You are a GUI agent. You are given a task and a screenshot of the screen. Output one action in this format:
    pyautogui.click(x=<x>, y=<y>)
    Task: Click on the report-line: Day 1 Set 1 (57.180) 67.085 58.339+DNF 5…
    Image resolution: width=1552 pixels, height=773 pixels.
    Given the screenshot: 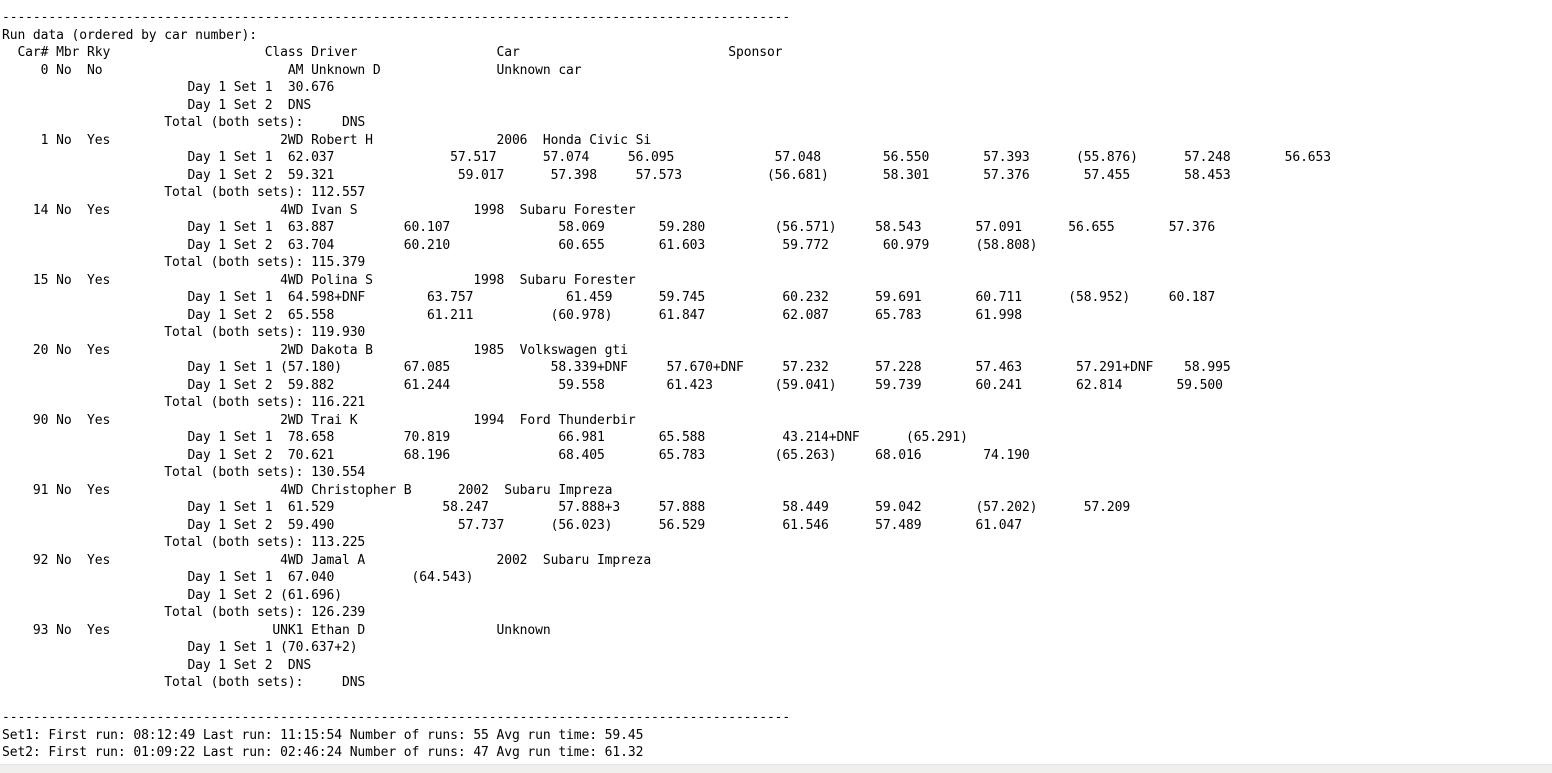 What is the action you would take?
    pyautogui.click(x=616, y=367)
    